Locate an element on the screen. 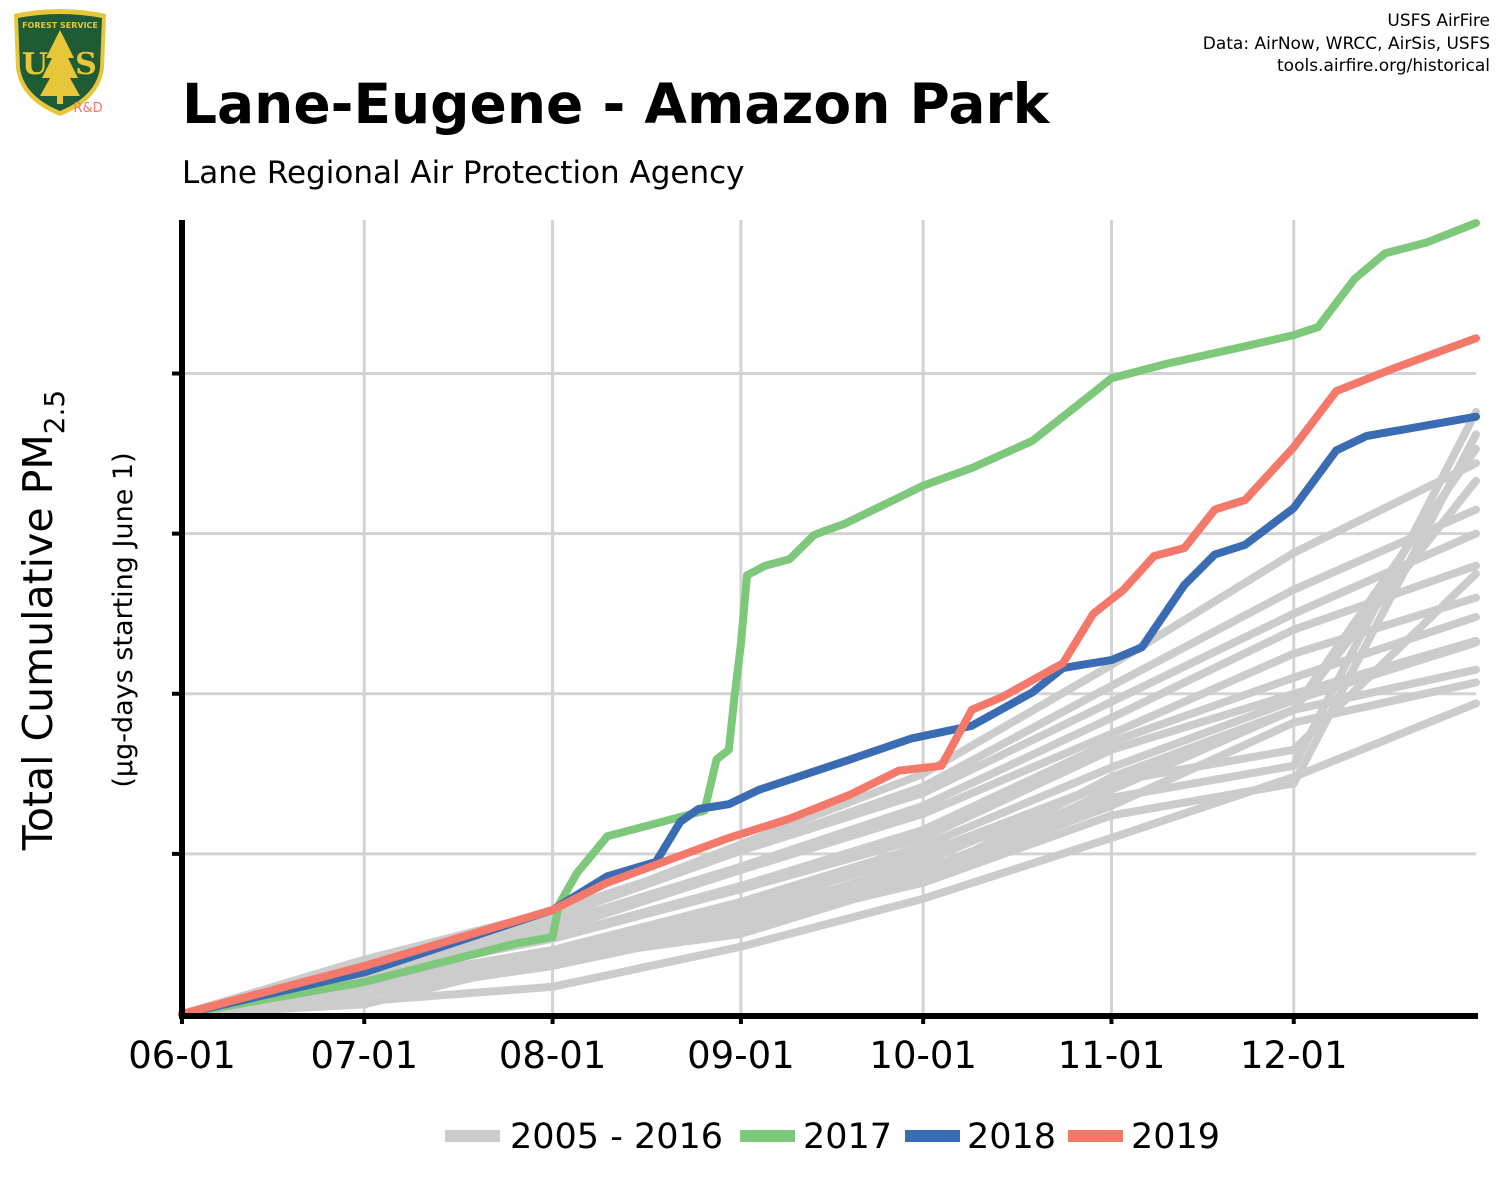 The height and width of the screenshot is (1200, 1500). x-tick-label: 10-01 is located at coordinates (923, 1055).